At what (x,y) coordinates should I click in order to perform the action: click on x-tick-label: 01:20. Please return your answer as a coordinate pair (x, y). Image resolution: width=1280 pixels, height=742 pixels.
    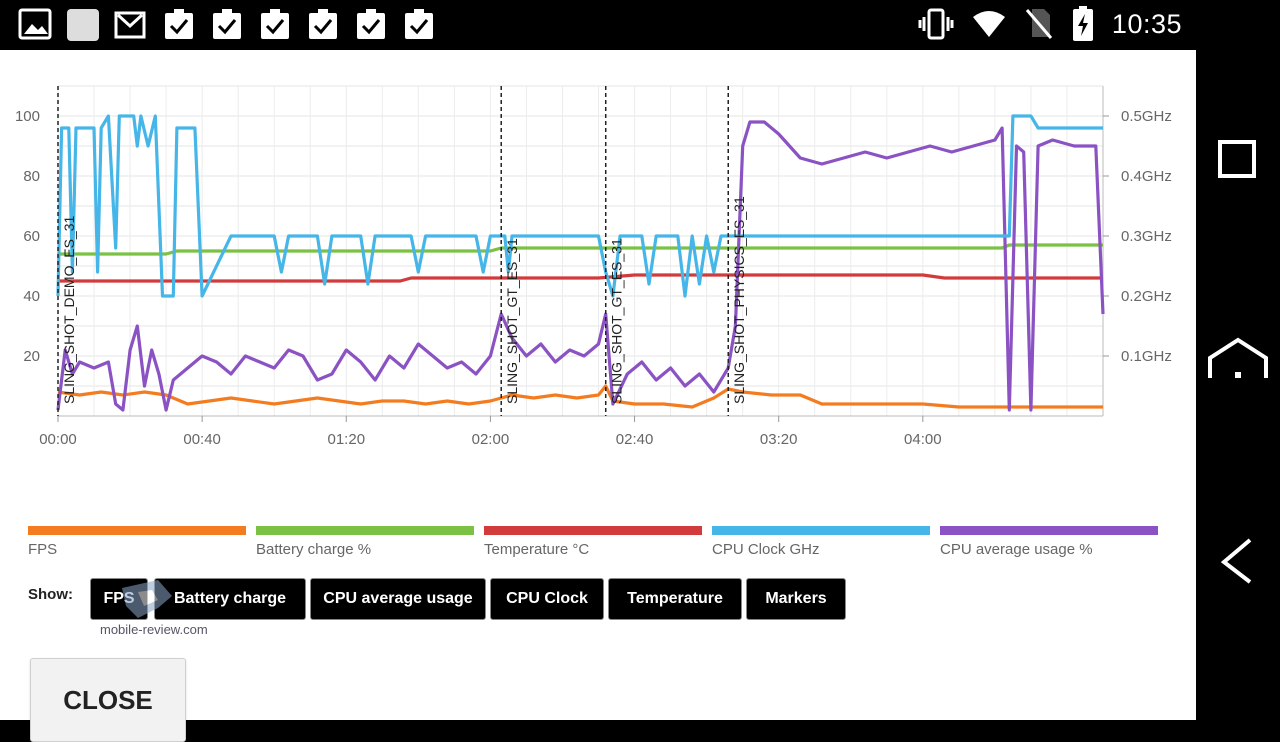
    Looking at the image, I should click on (347, 439).